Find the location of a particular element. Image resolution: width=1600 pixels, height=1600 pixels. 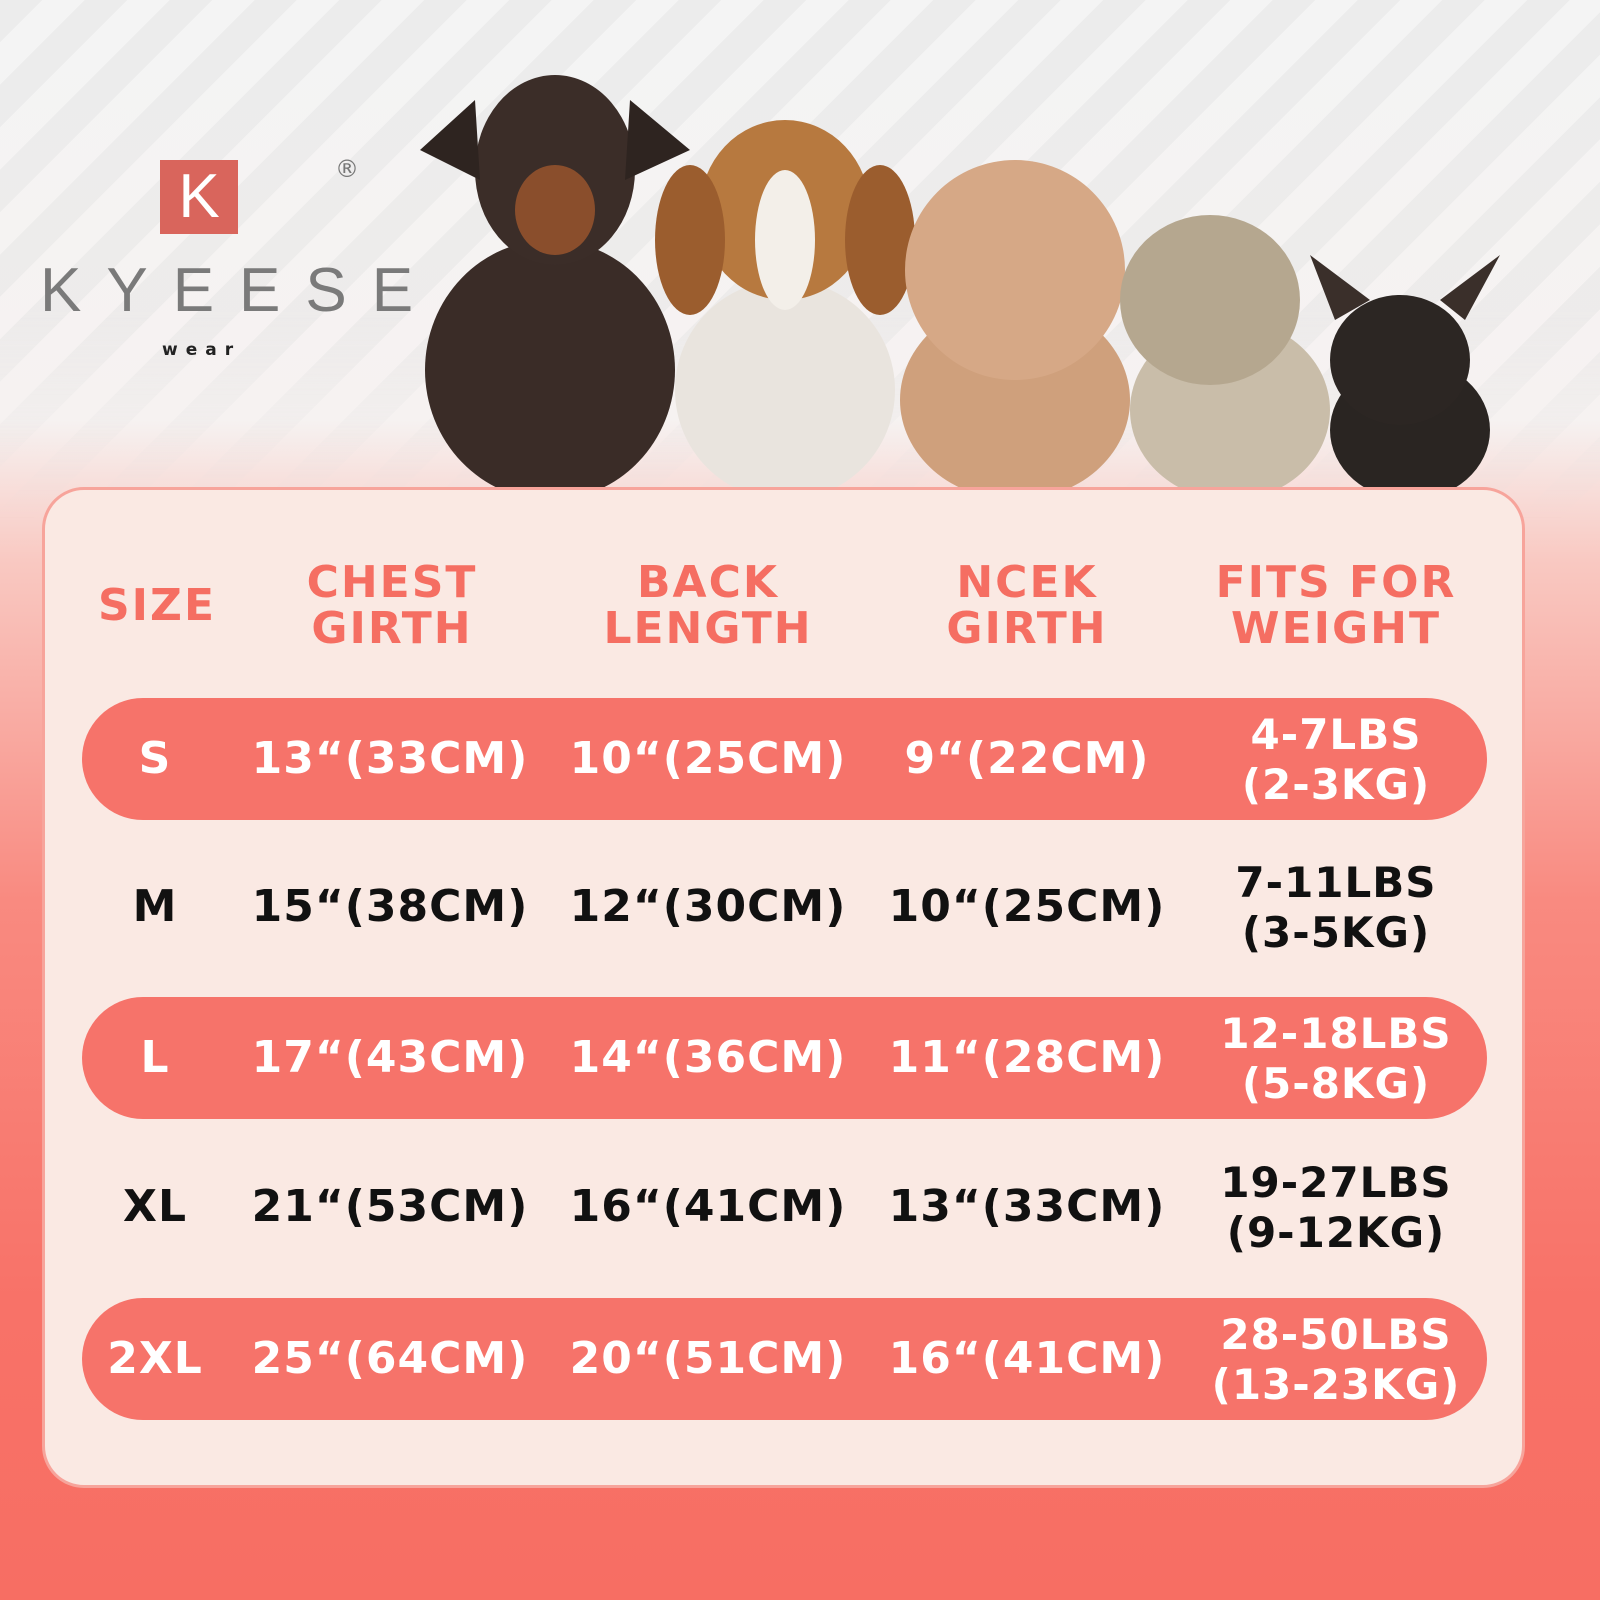

poodle-image is located at coordinates (1015, 325).